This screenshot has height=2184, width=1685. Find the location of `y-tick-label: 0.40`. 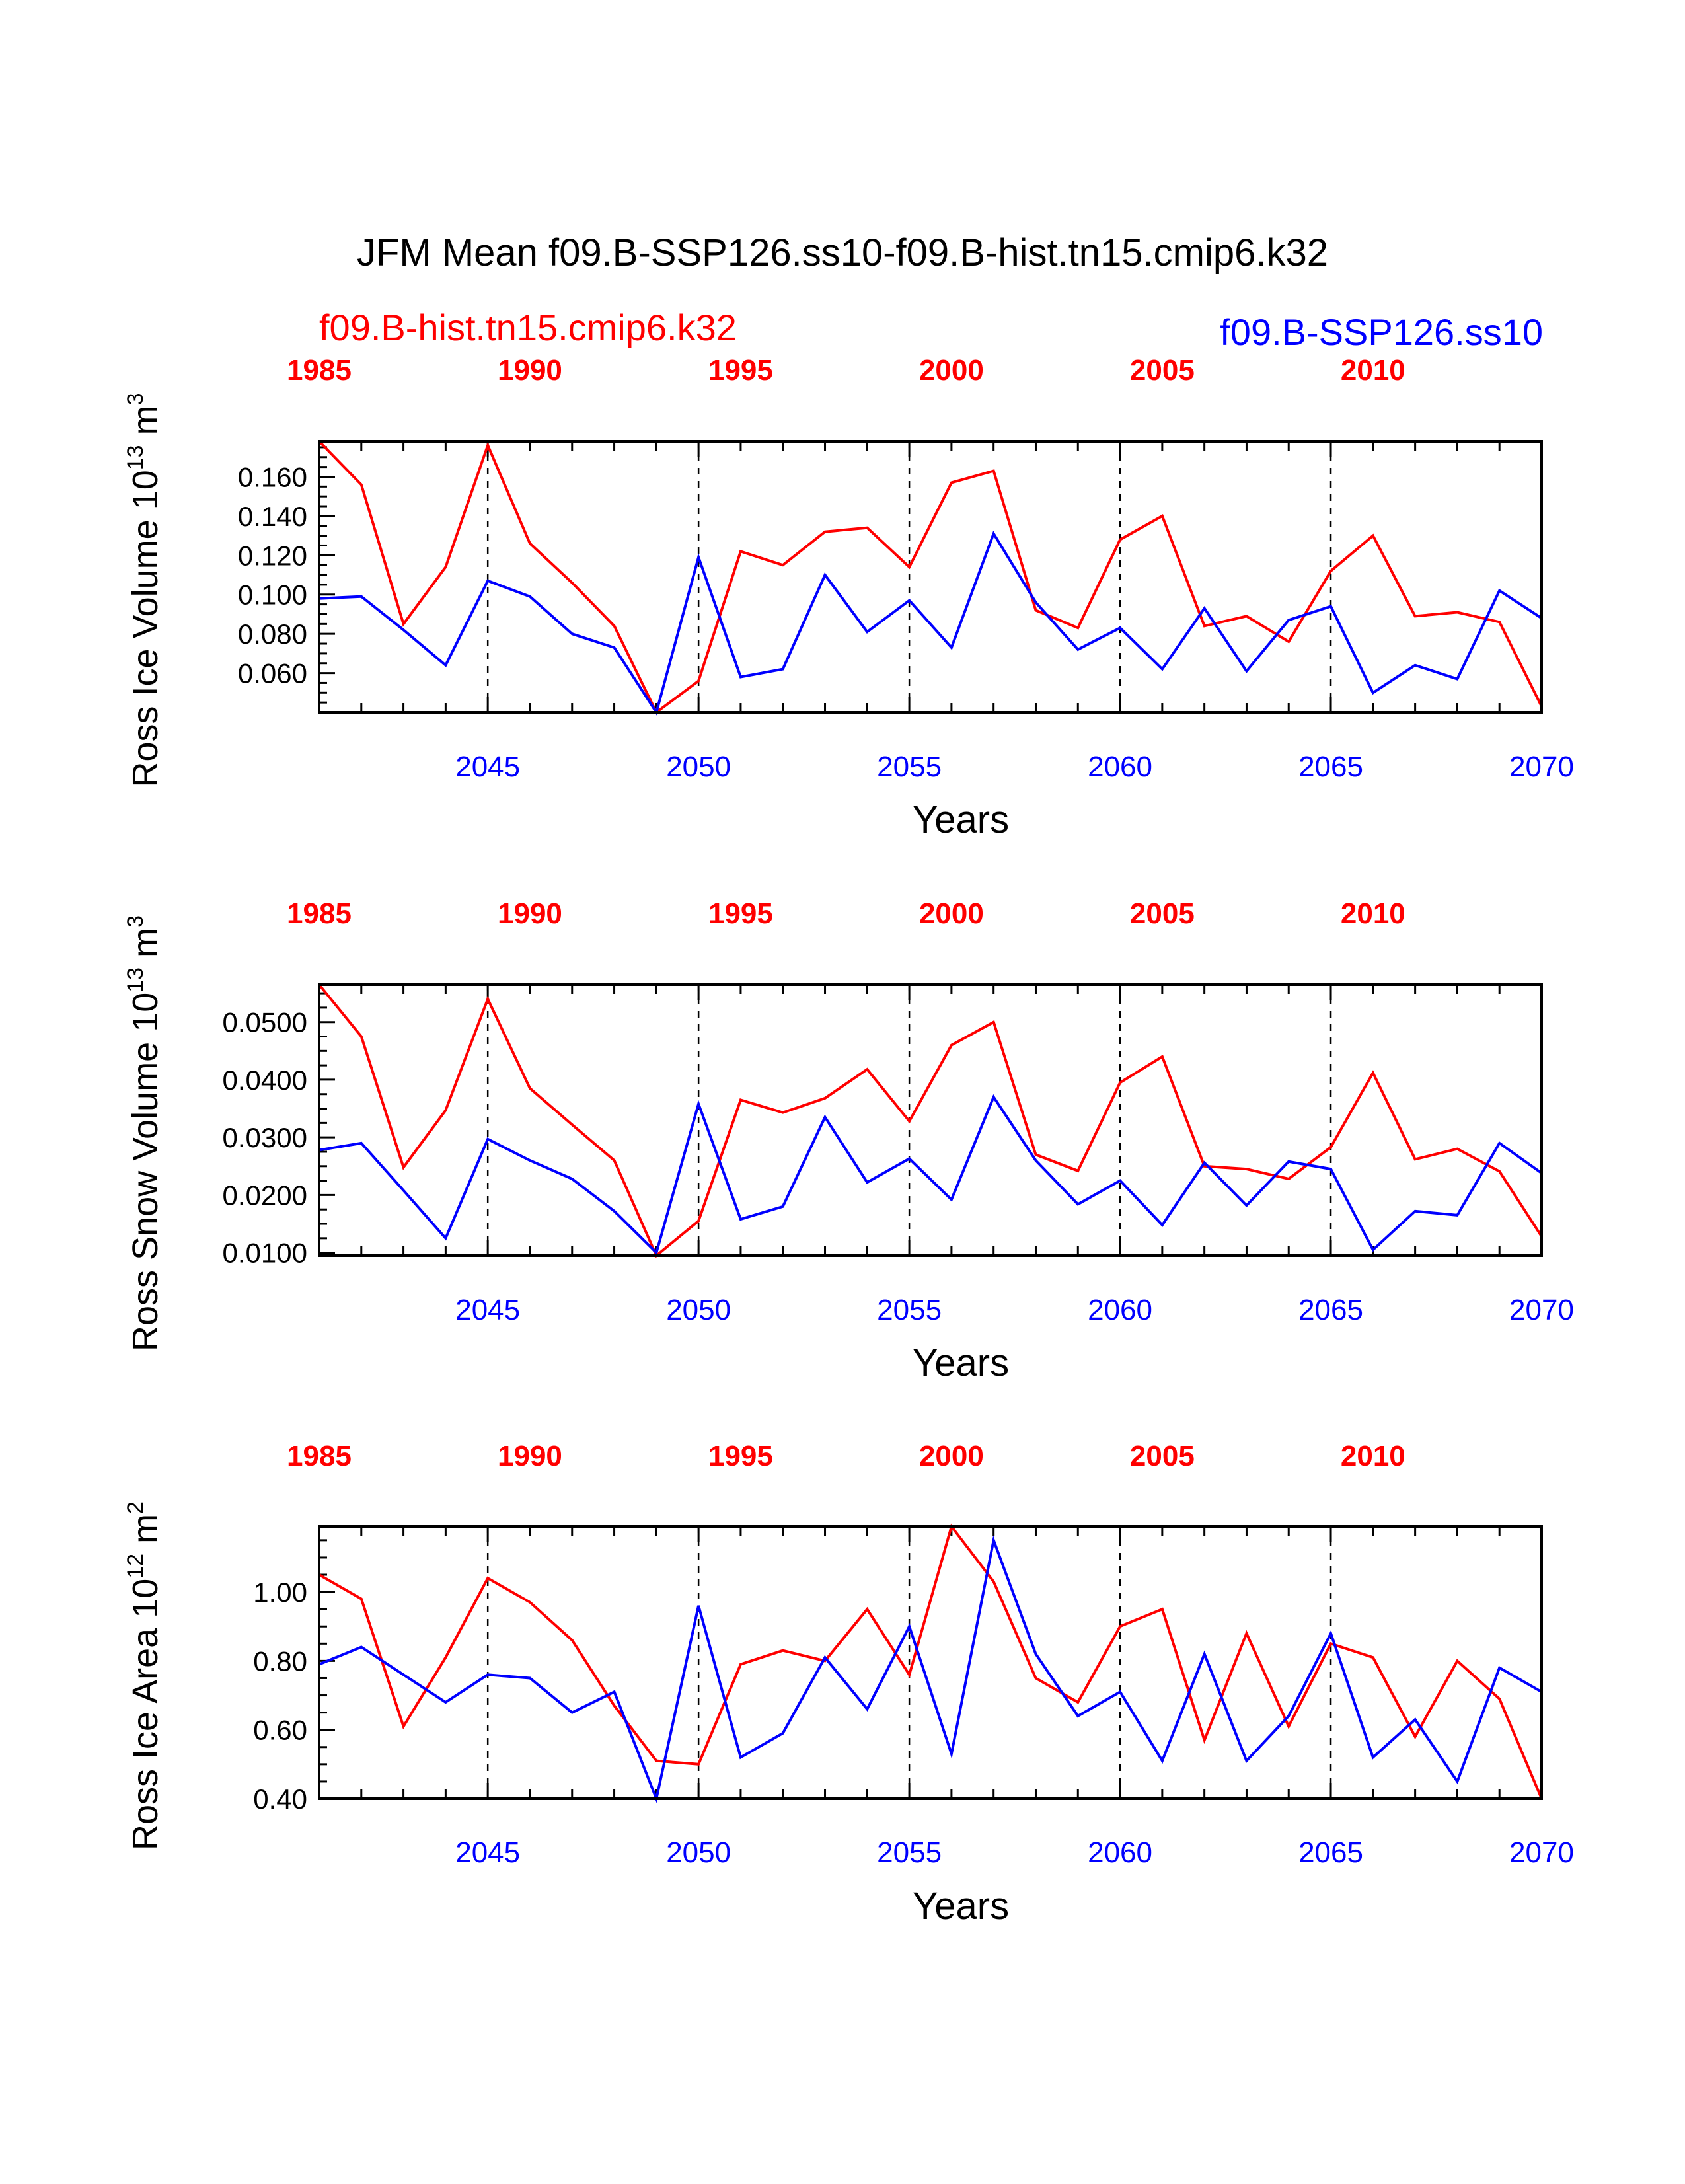

y-tick-label: 0.40 is located at coordinates (280, 1799).